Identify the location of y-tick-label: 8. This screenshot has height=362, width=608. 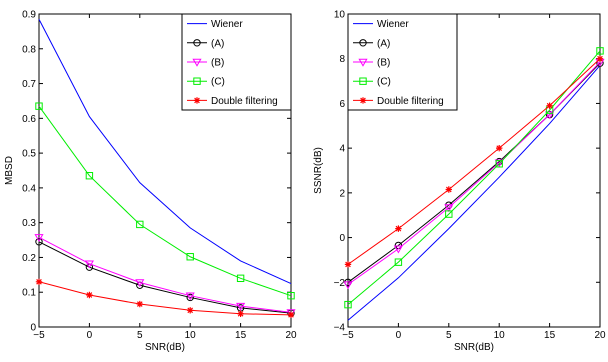
(342, 59).